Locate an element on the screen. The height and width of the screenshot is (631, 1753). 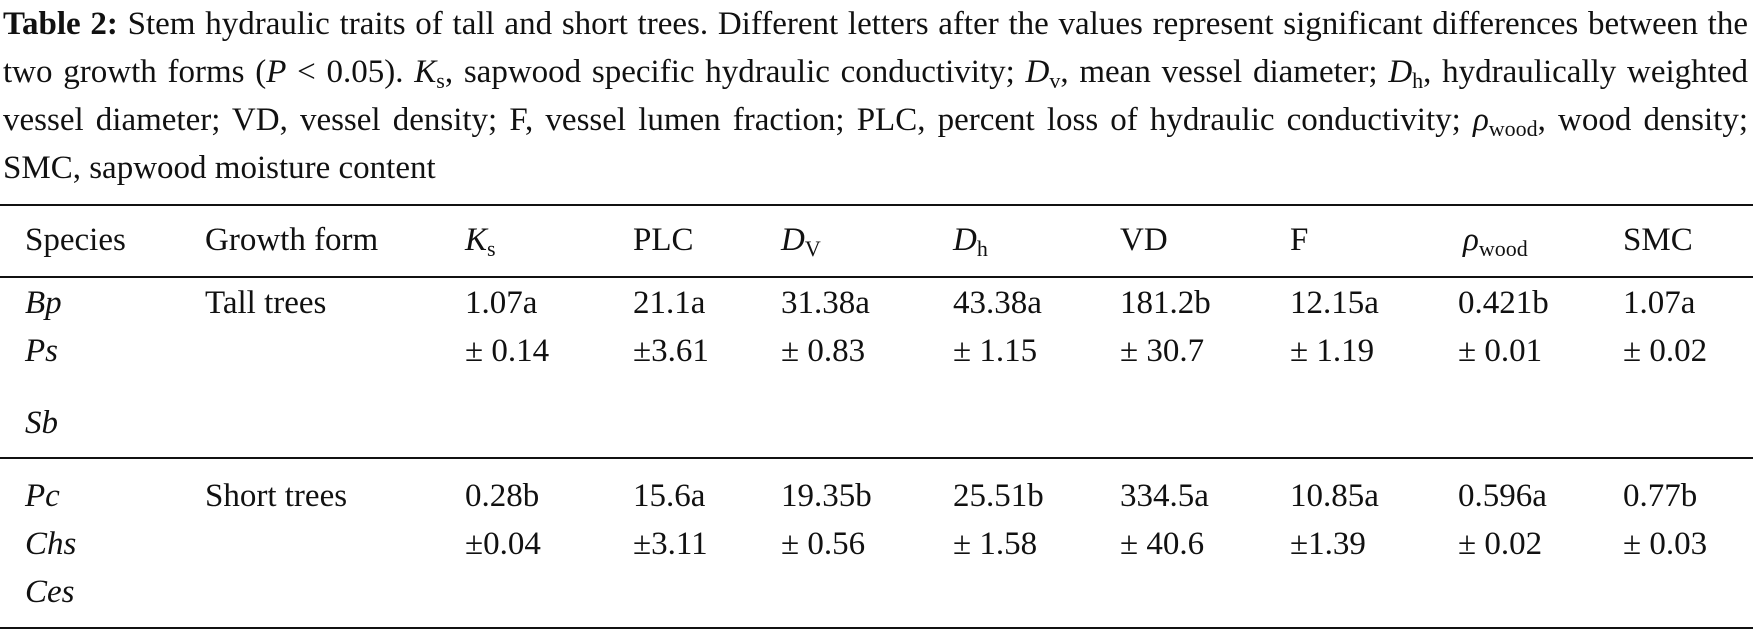
smc-mean: 0.77b is located at coordinates (1660, 496).